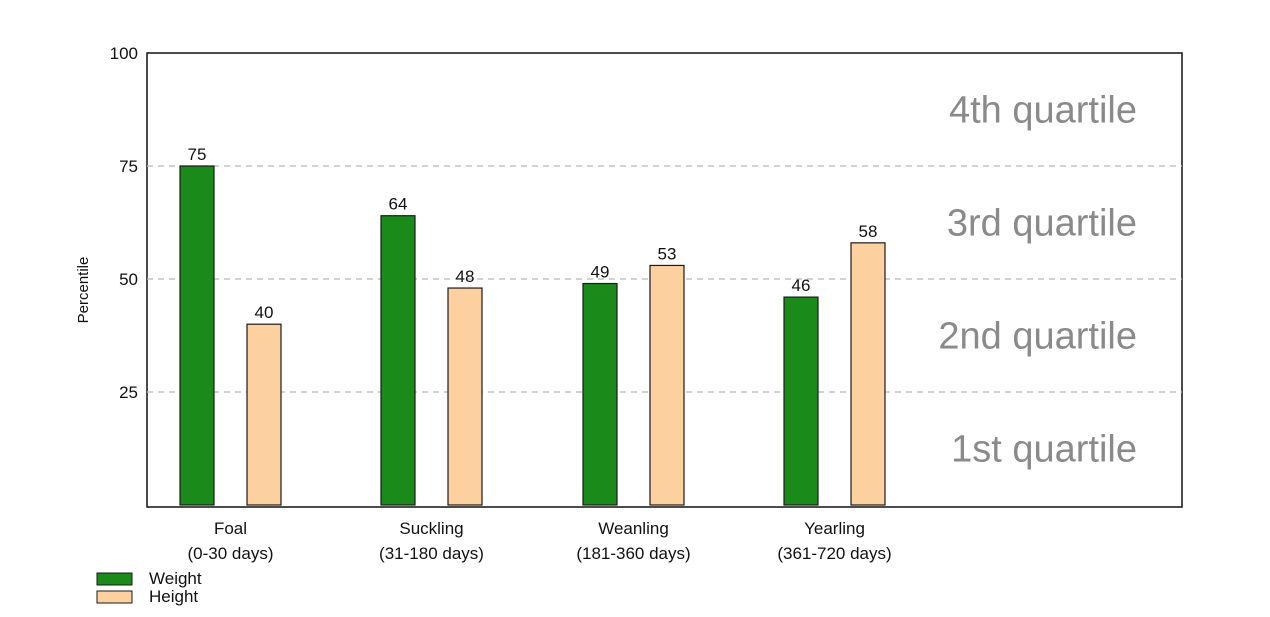 This screenshot has height=617, width=1270. What do you see at coordinates (231, 553) in the screenshot?
I see `category-label: (0-30 days)` at bounding box center [231, 553].